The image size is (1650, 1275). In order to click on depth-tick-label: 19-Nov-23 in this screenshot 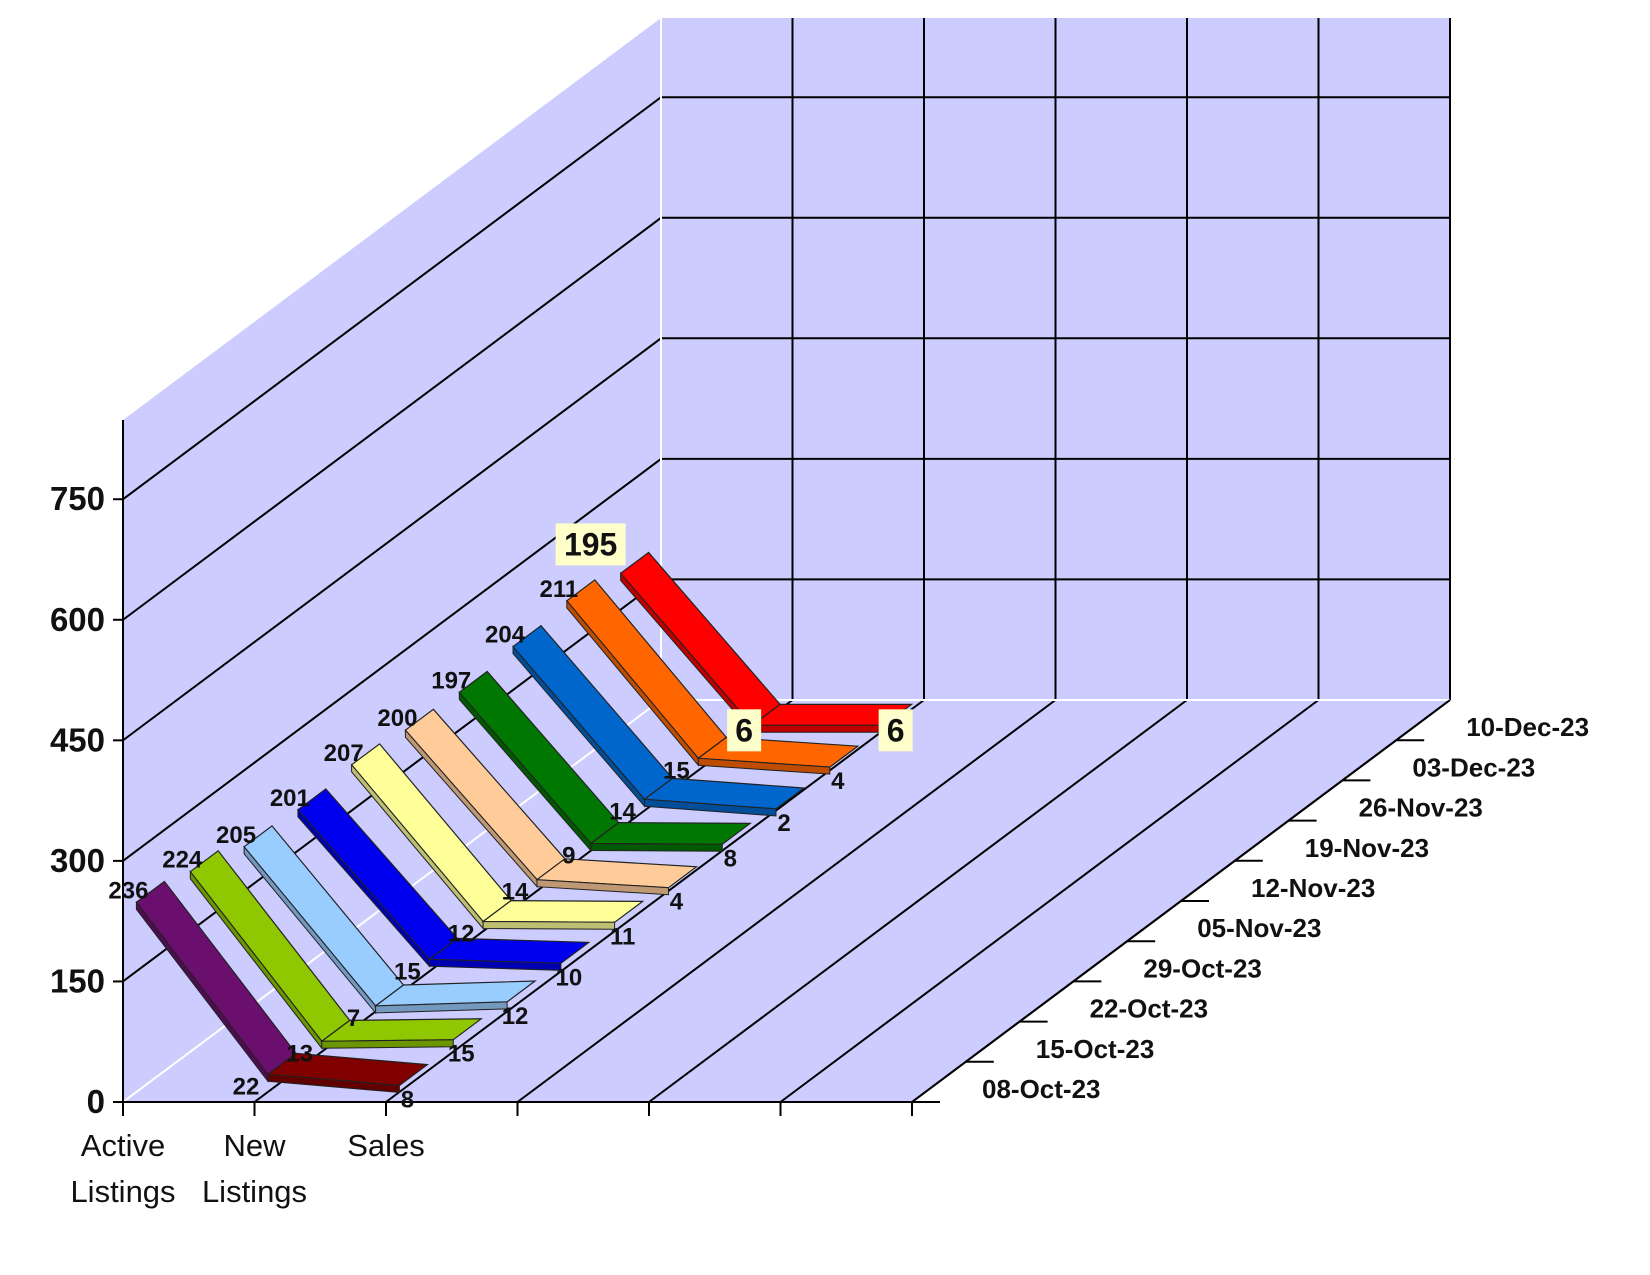, I will do `click(1367, 848)`.